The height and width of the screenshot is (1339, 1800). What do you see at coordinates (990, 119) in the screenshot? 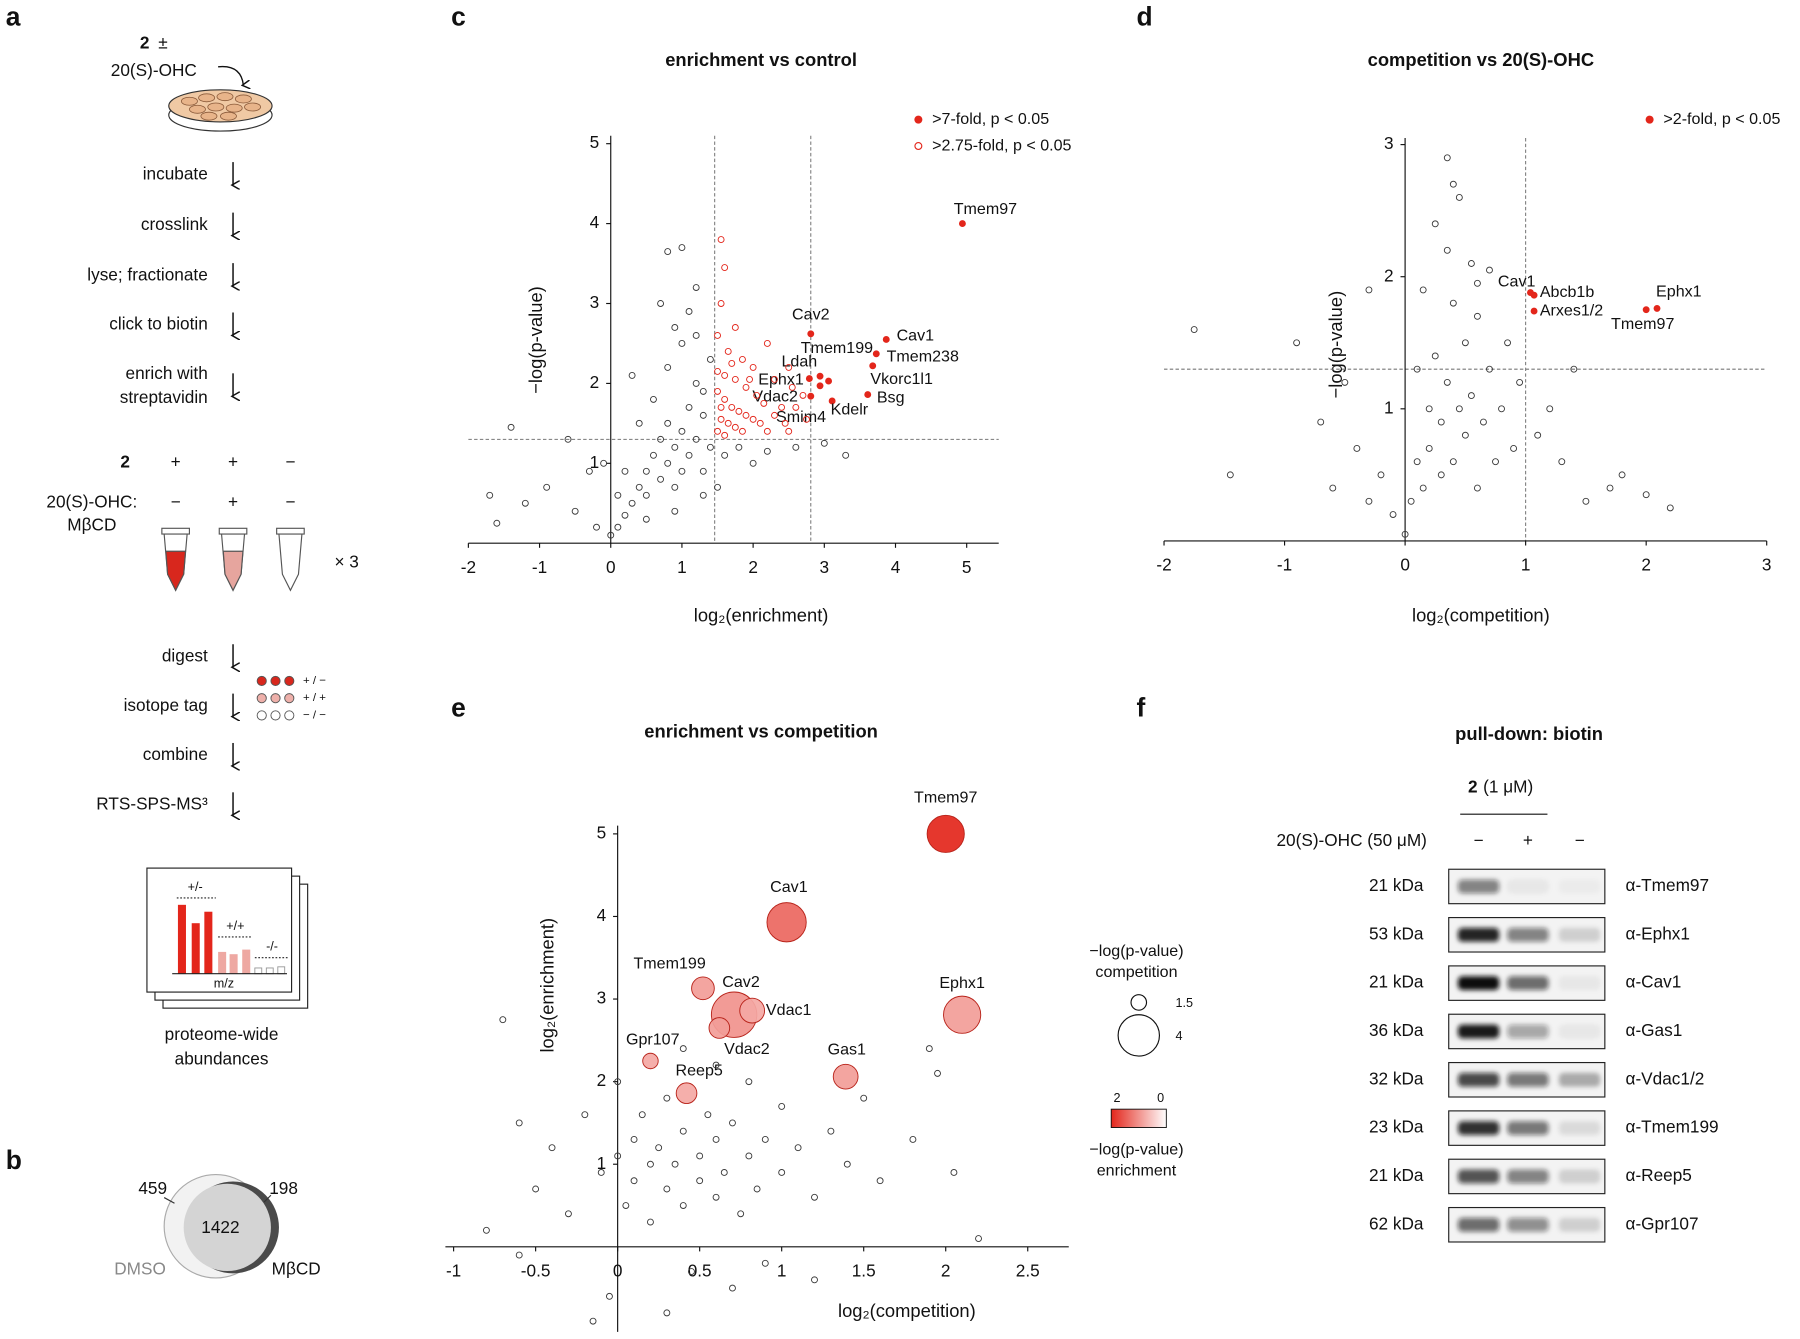
I see `legend-label: >7-fold, p < 0.05` at bounding box center [990, 119].